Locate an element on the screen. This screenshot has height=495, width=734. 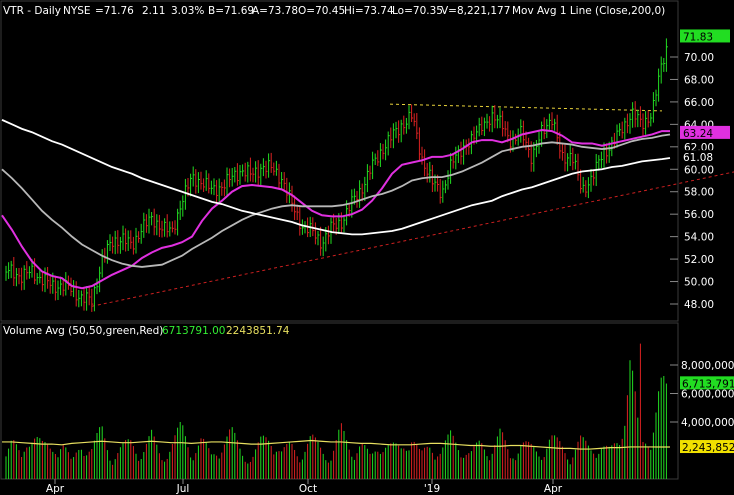
price-tick-label: 68.00 is located at coordinates (699, 80).